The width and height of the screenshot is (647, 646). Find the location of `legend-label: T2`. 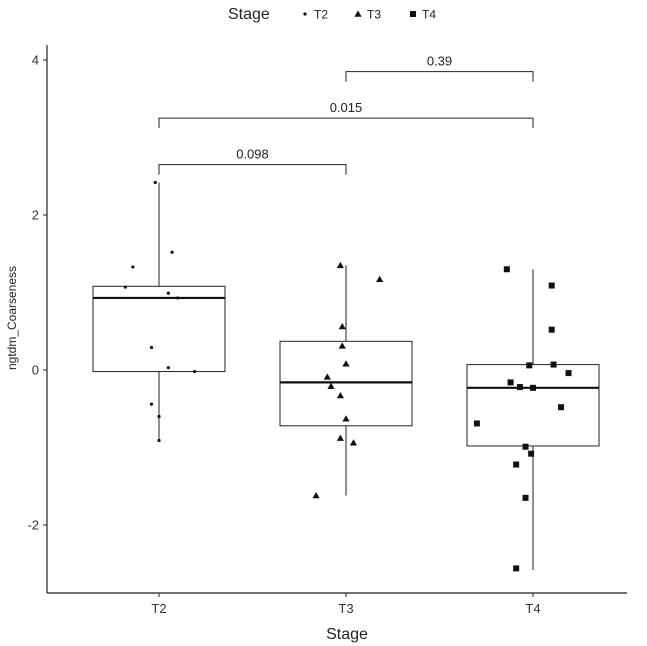

legend-label: T2 is located at coordinates (321, 15).